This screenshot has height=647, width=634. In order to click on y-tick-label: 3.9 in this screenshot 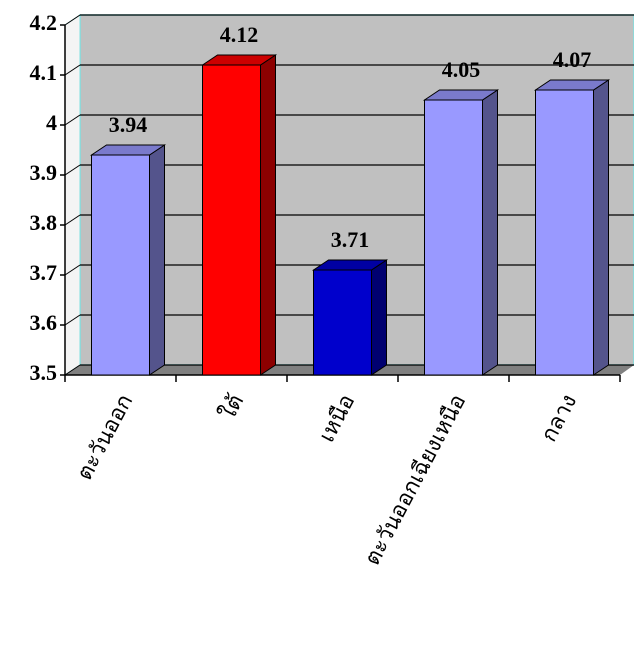, I will do `click(44, 172)`.